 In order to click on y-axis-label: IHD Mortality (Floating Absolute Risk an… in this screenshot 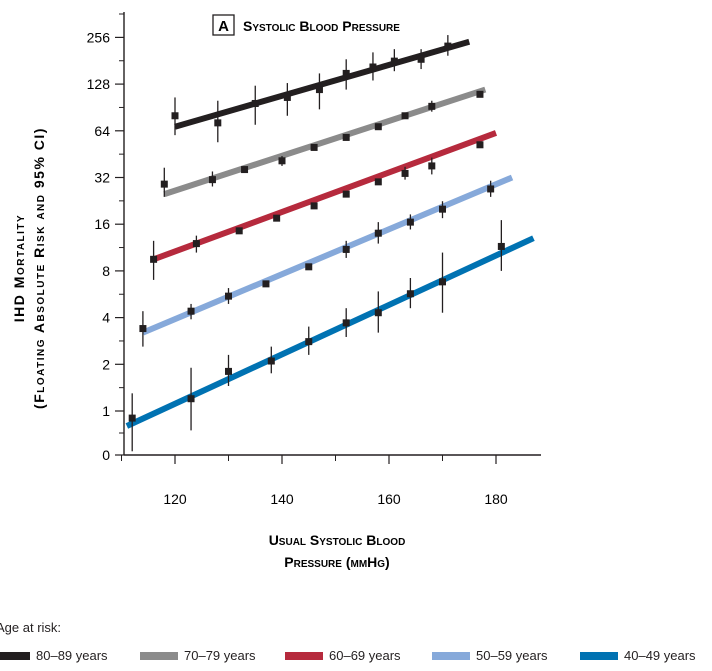, I will do `click(29, 268)`.